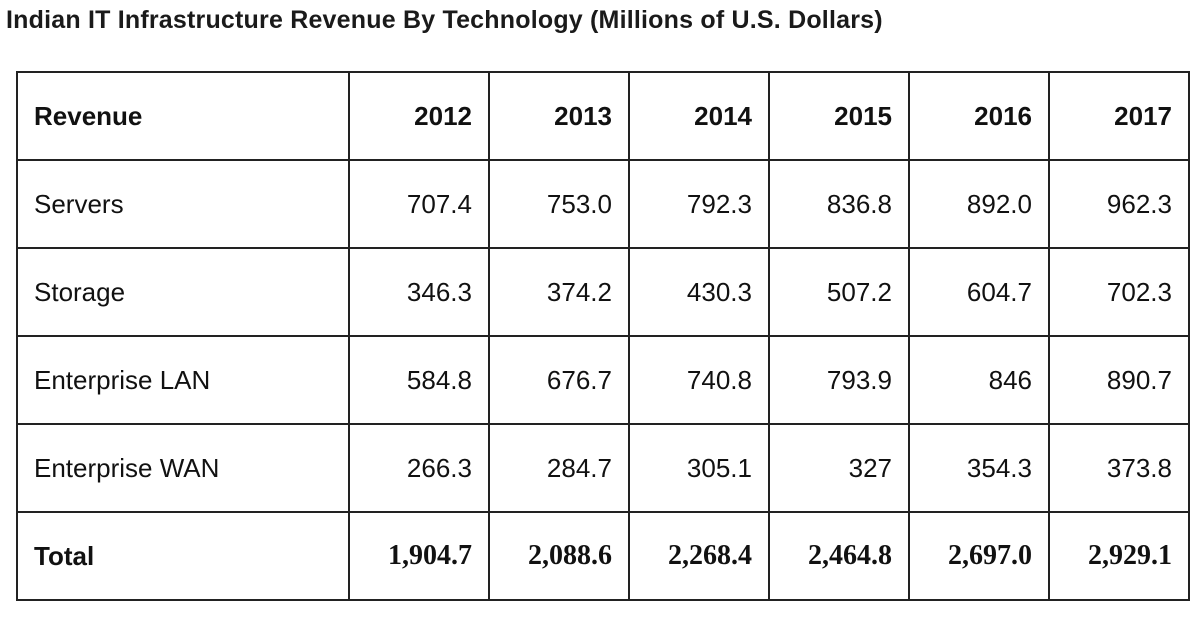  I want to click on table-cell: 284.7, so click(559, 468).